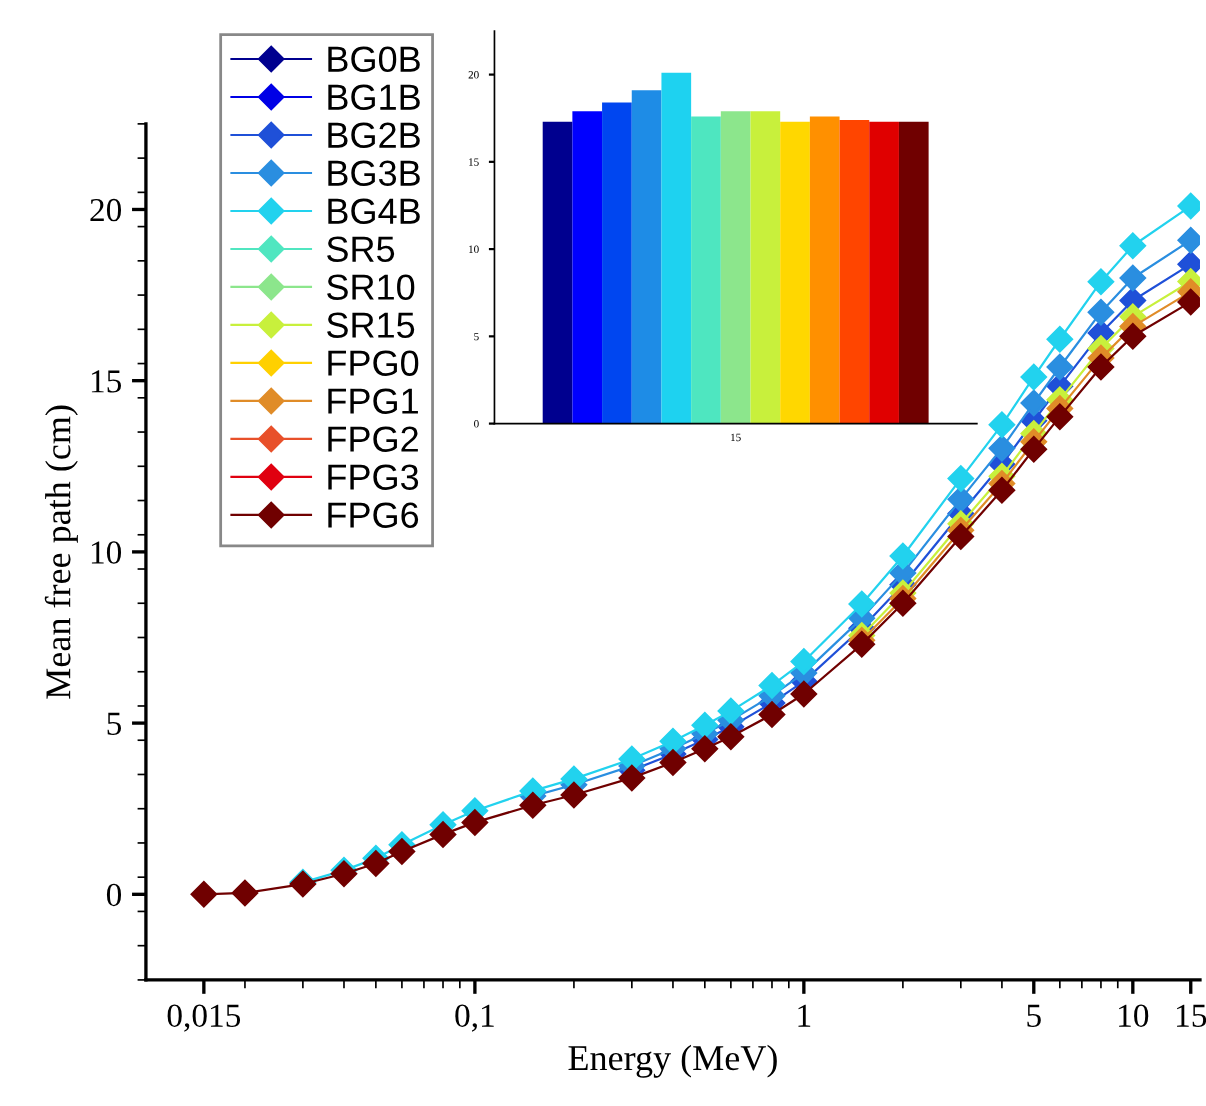 Image resolution: width=1206 pixels, height=1106 pixels. I want to click on legend-label: FPG6, so click(373, 515).